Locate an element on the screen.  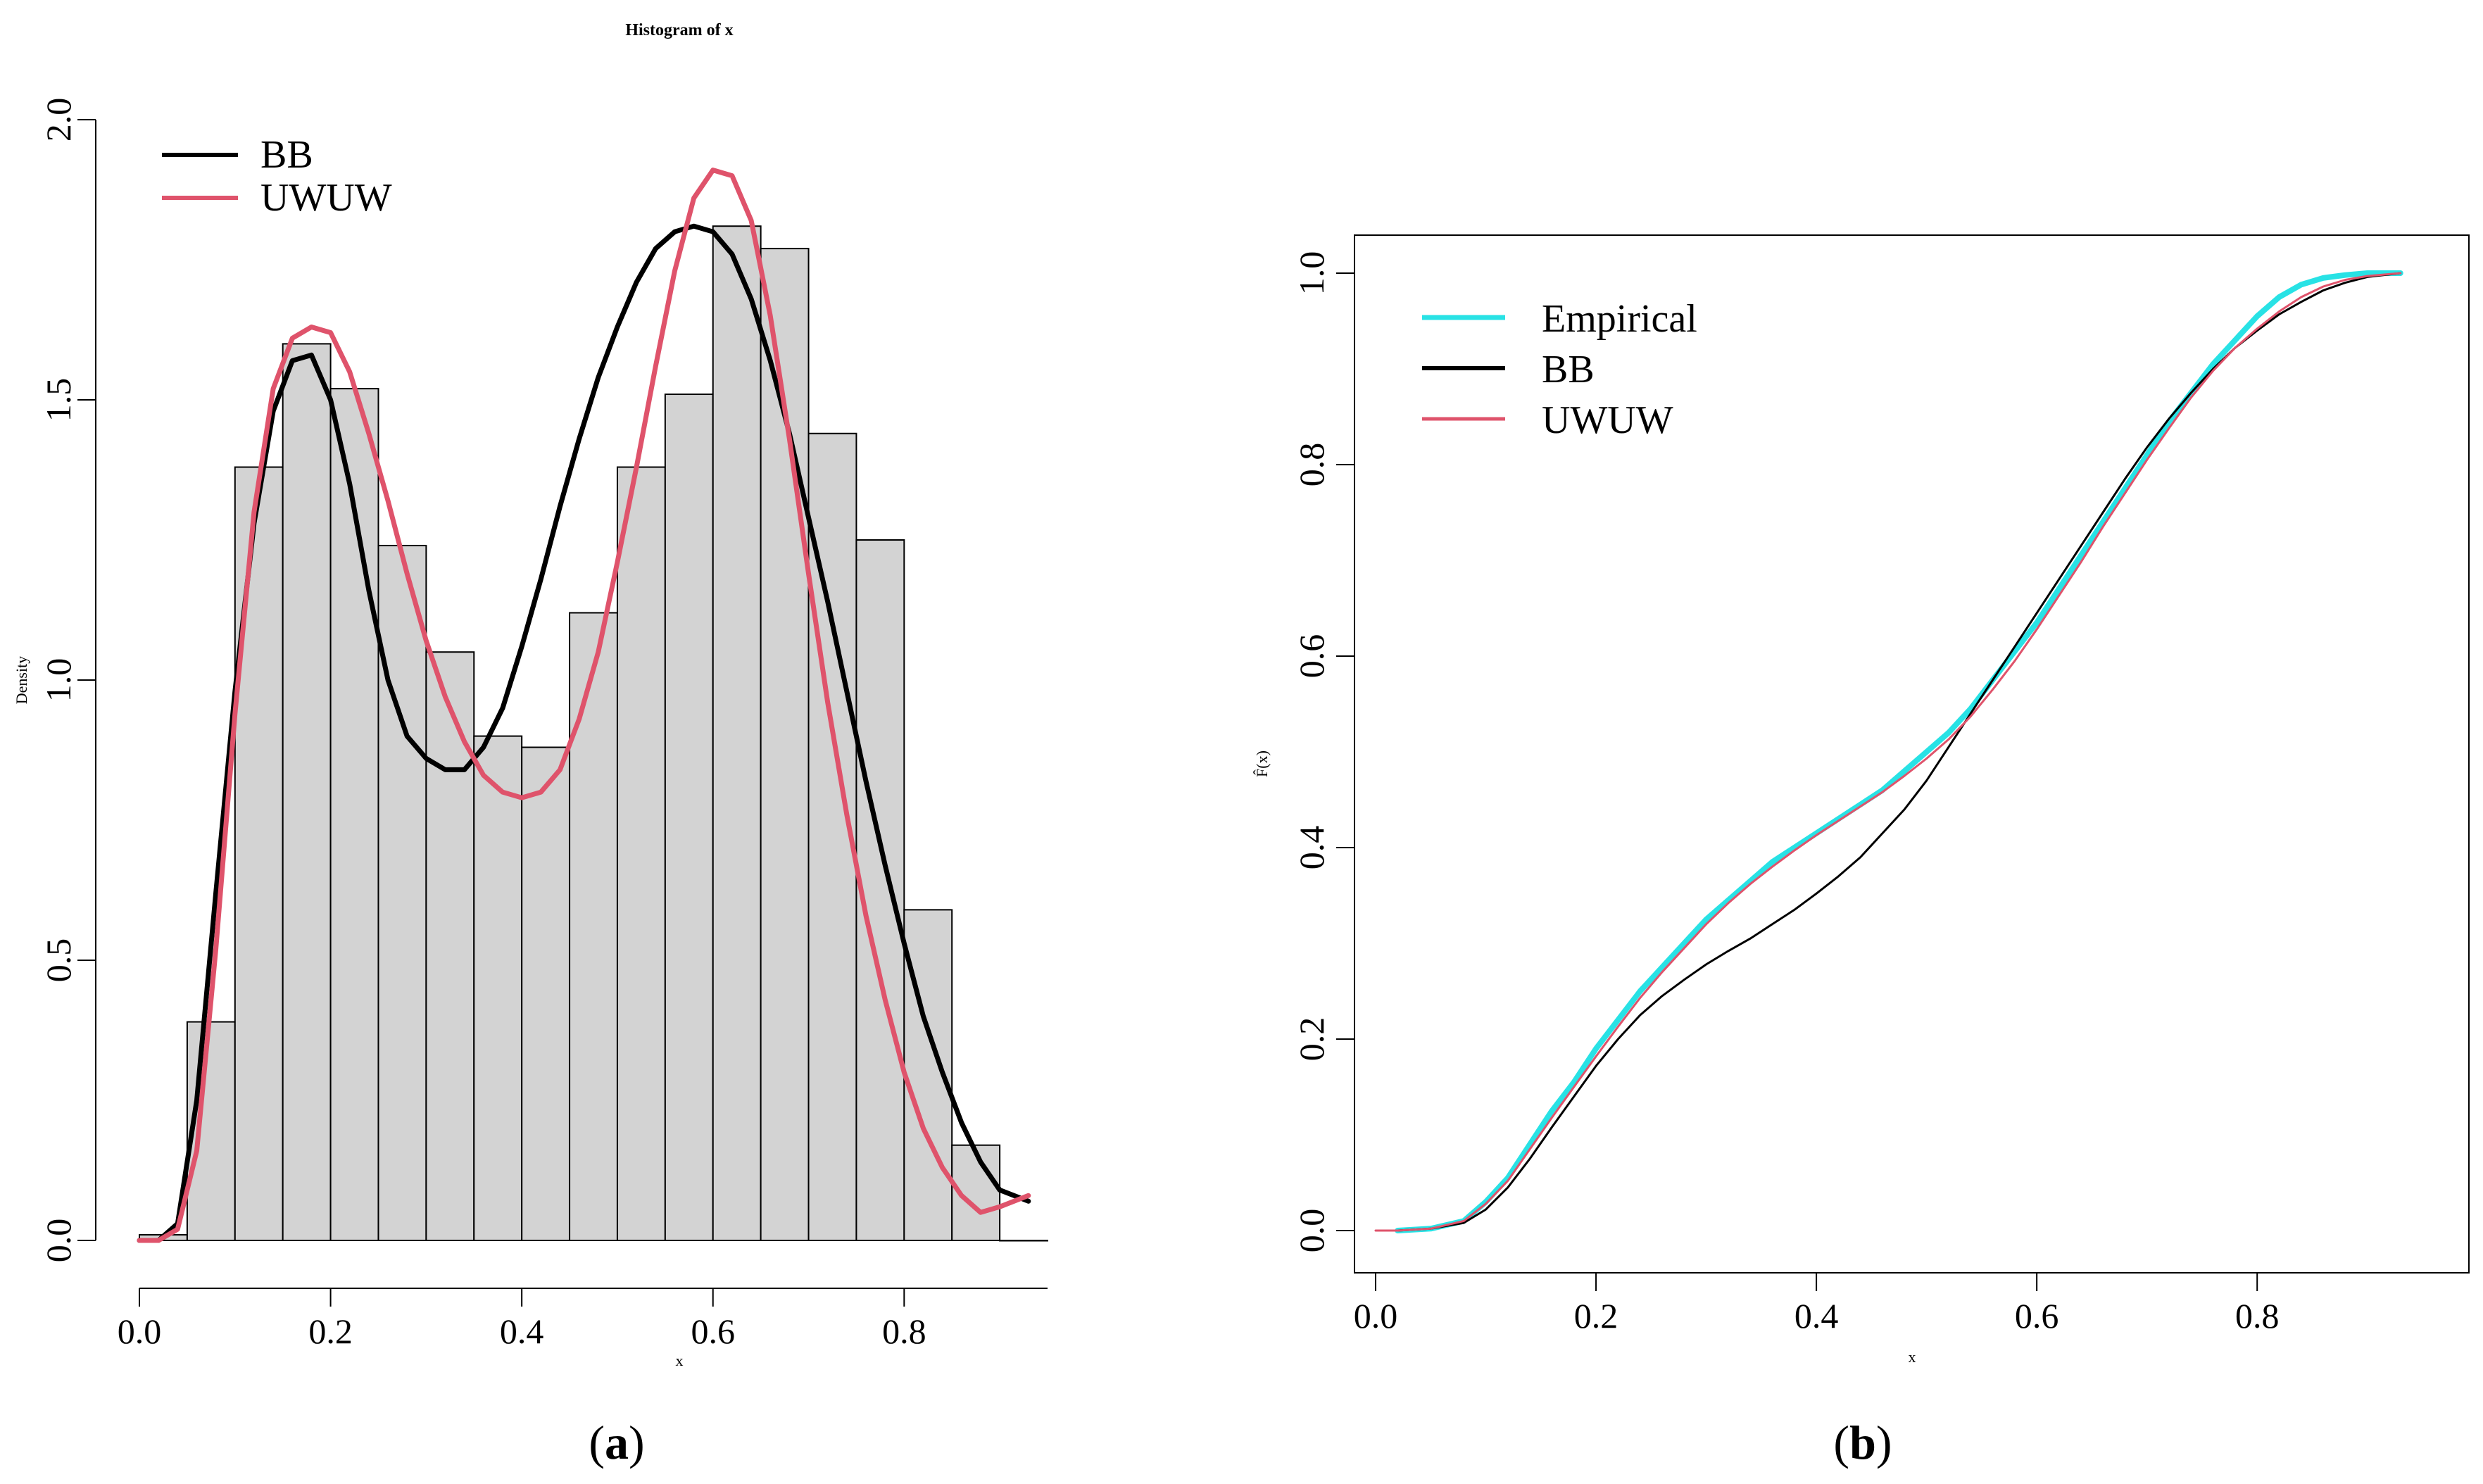
y-axis: 0.0 0.5 1.0 1.5 2.0 is located at coordinates (67, 680).